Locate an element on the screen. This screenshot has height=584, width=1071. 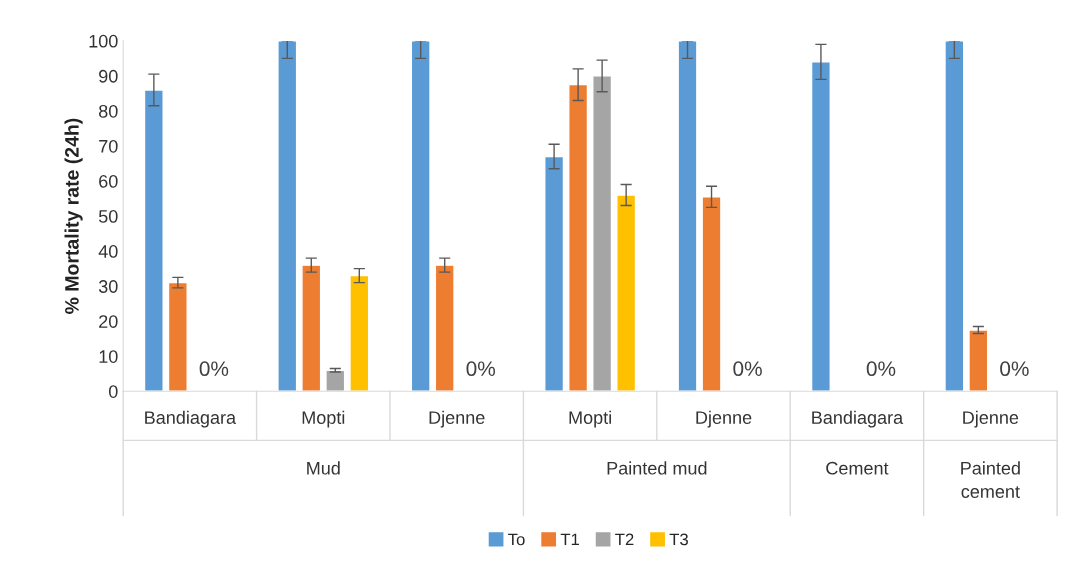
text: Painted mud is located at coordinates (657, 468).